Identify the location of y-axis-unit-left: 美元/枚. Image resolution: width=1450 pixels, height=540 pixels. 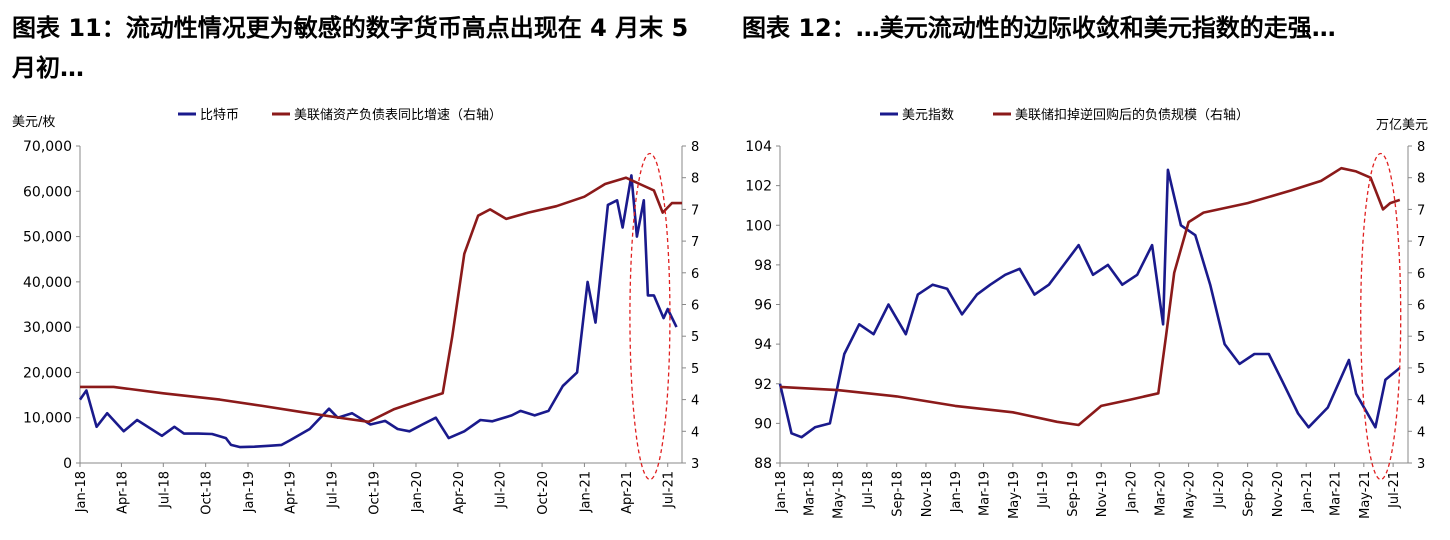
(33, 122).